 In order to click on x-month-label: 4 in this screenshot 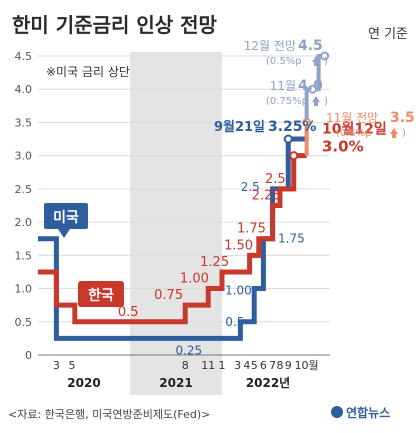, I will do `click(246, 365)`.